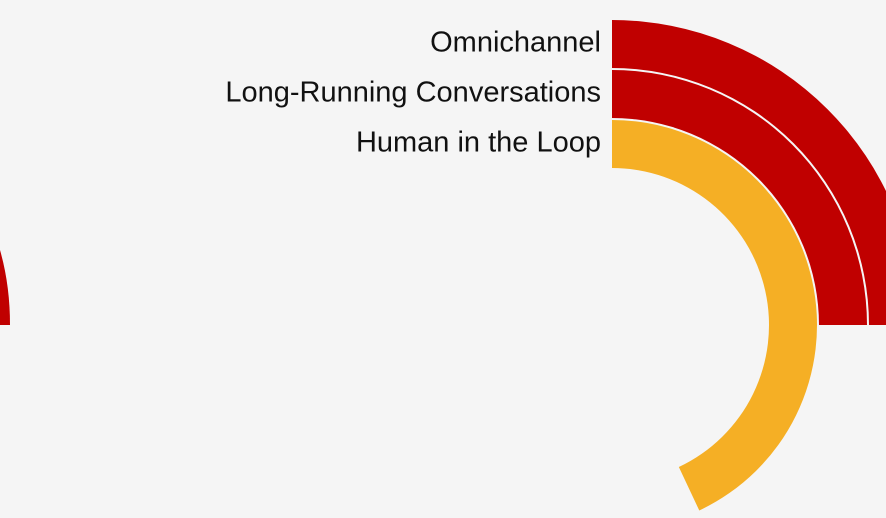 This screenshot has width=886, height=518. Describe the element at coordinates (5, 287) in the screenshot. I see `decorative-arc` at that location.